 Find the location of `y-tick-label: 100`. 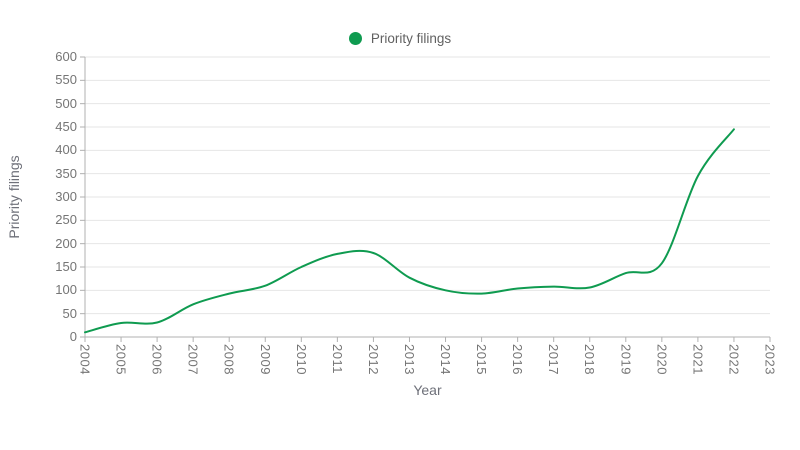

y-tick-label: 100 is located at coordinates (66, 290).